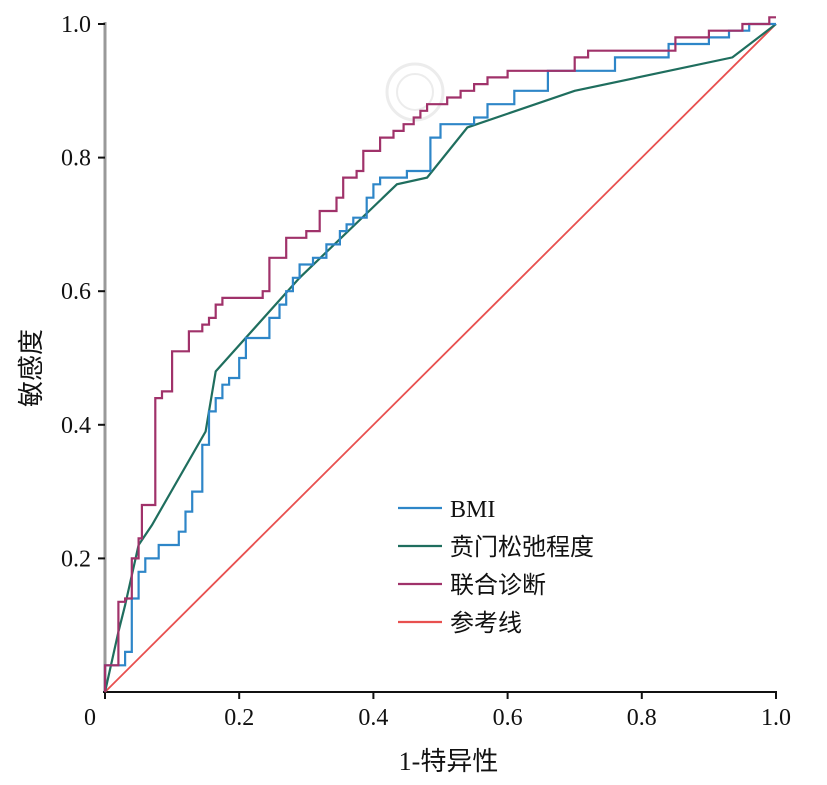 Image resolution: width=827 pixels, height=785 pixels. What do you see at coordinates (90, 718) in the screenshot?
I see `x-tick-label: 0` at bounding box center [90, 718].